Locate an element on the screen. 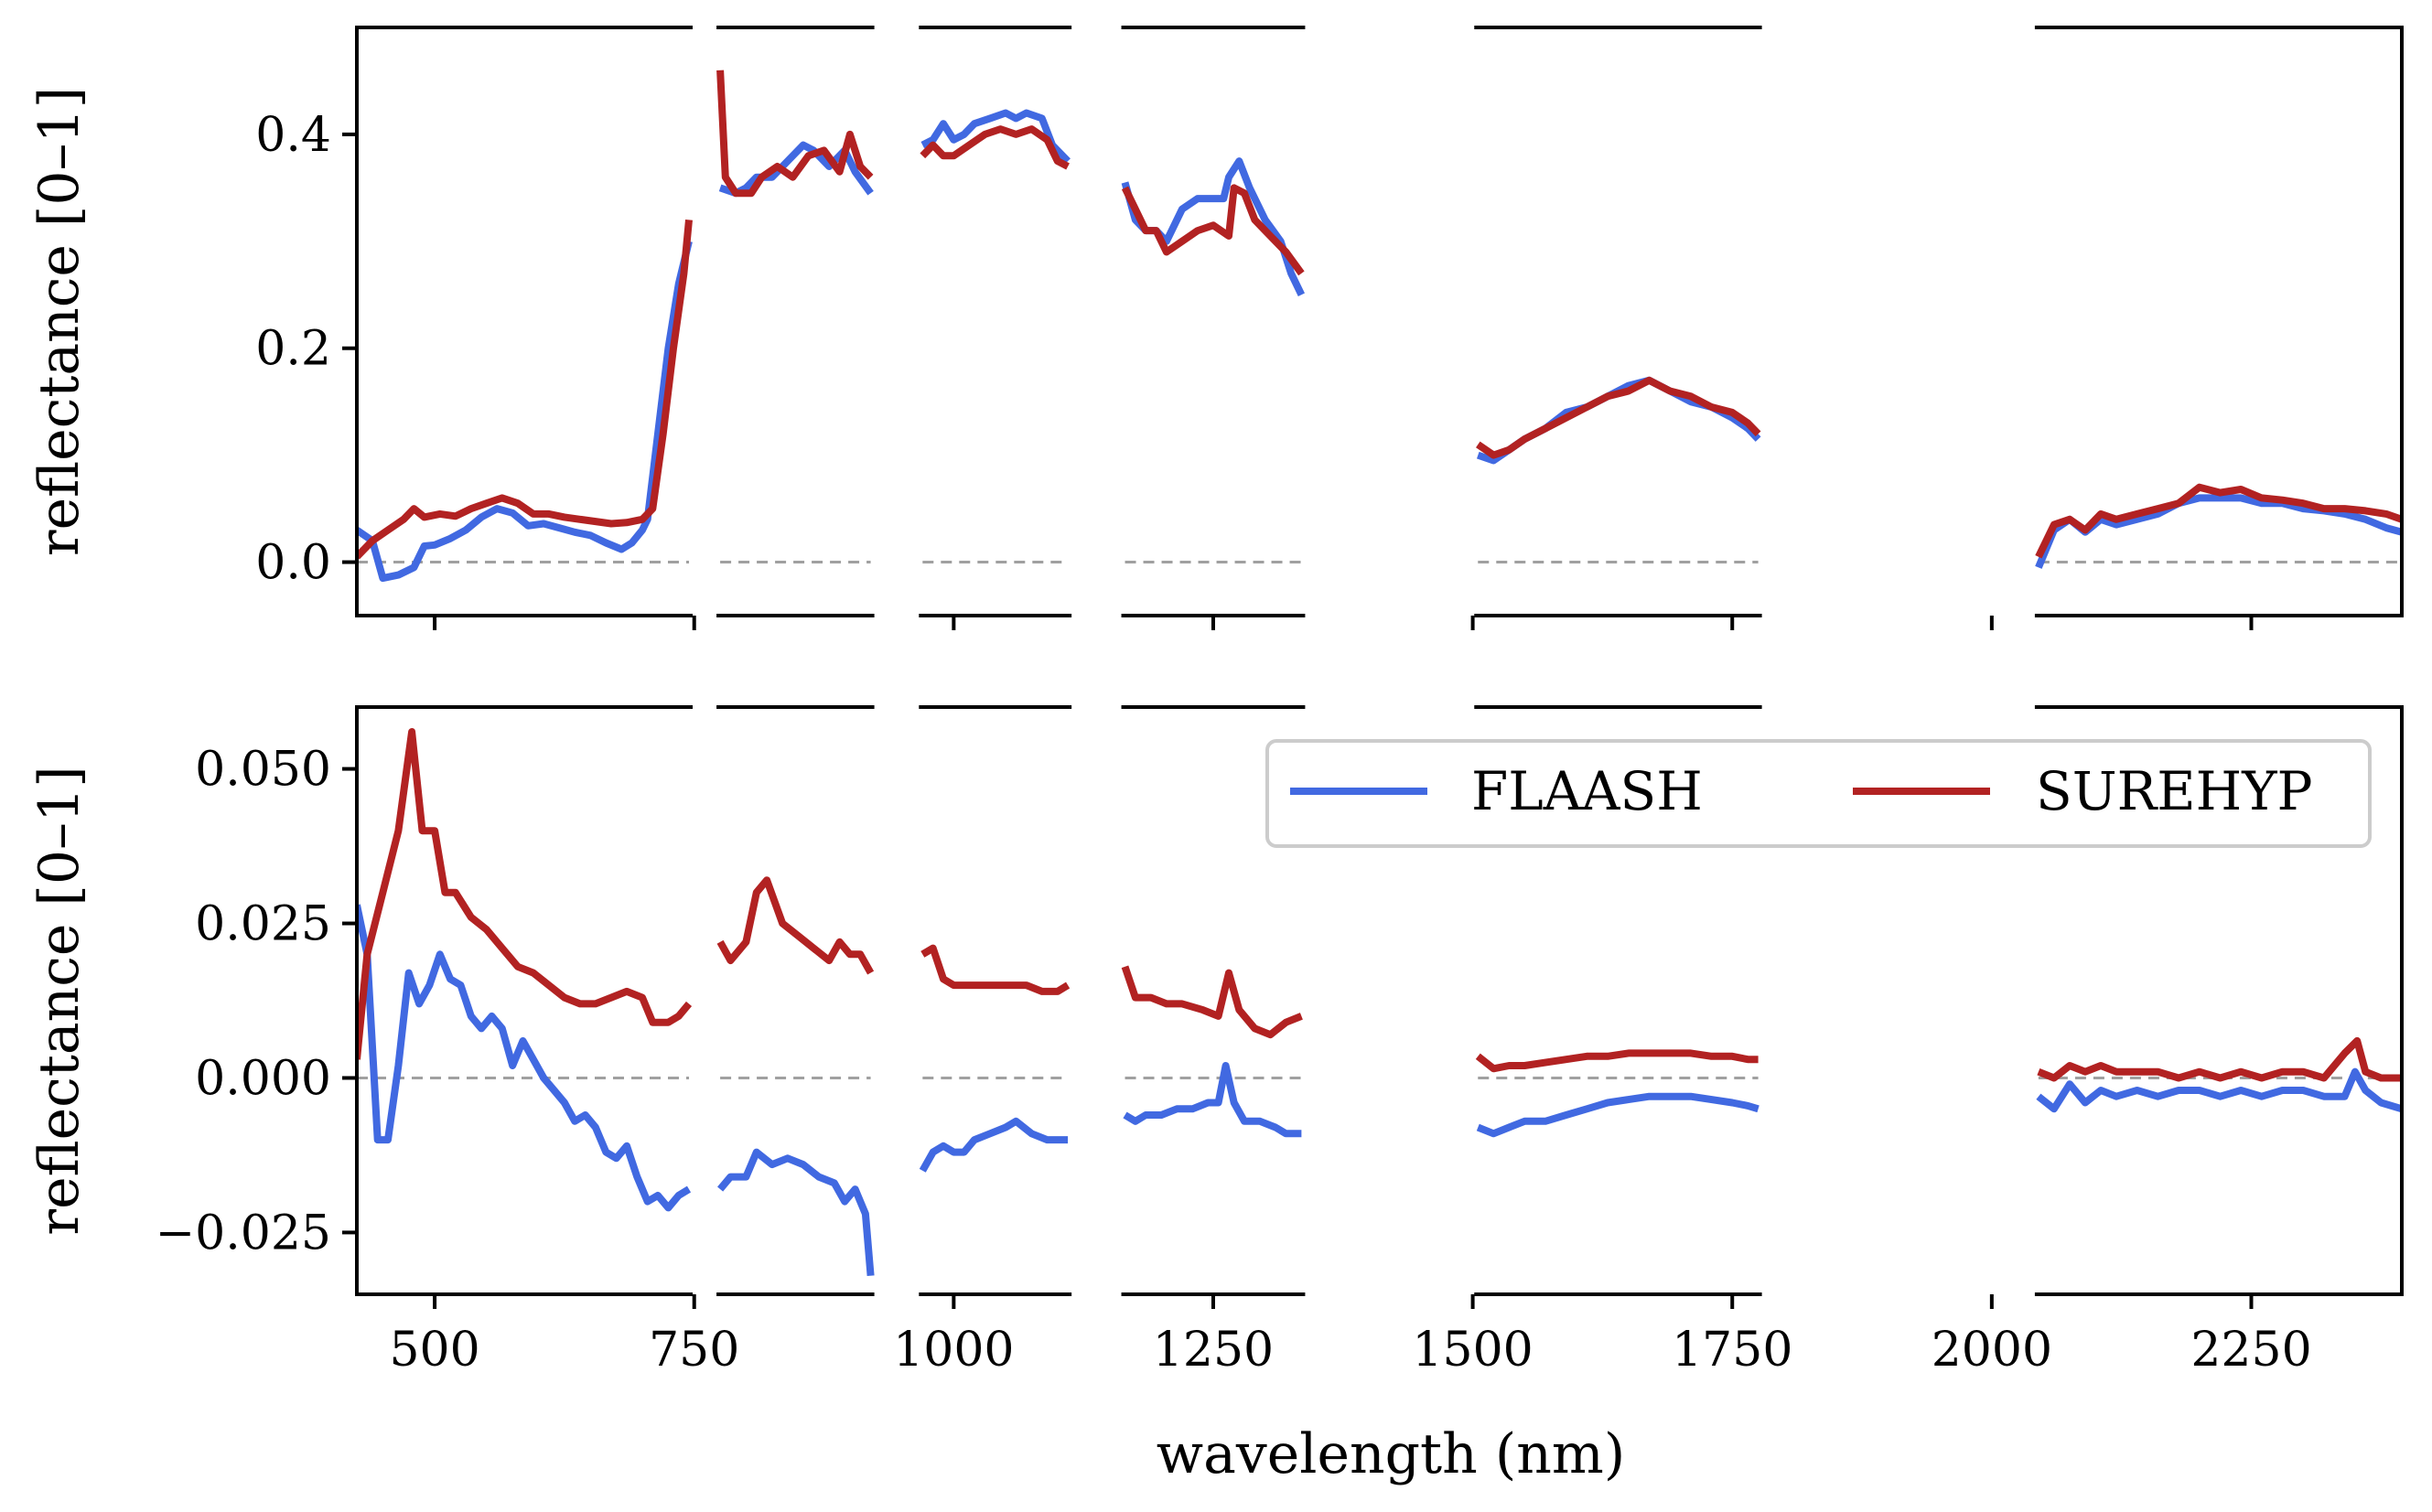 This screenshot has width=2432, height=1512. y-tick-label: 0.2 is located at coordinates (293, 349).